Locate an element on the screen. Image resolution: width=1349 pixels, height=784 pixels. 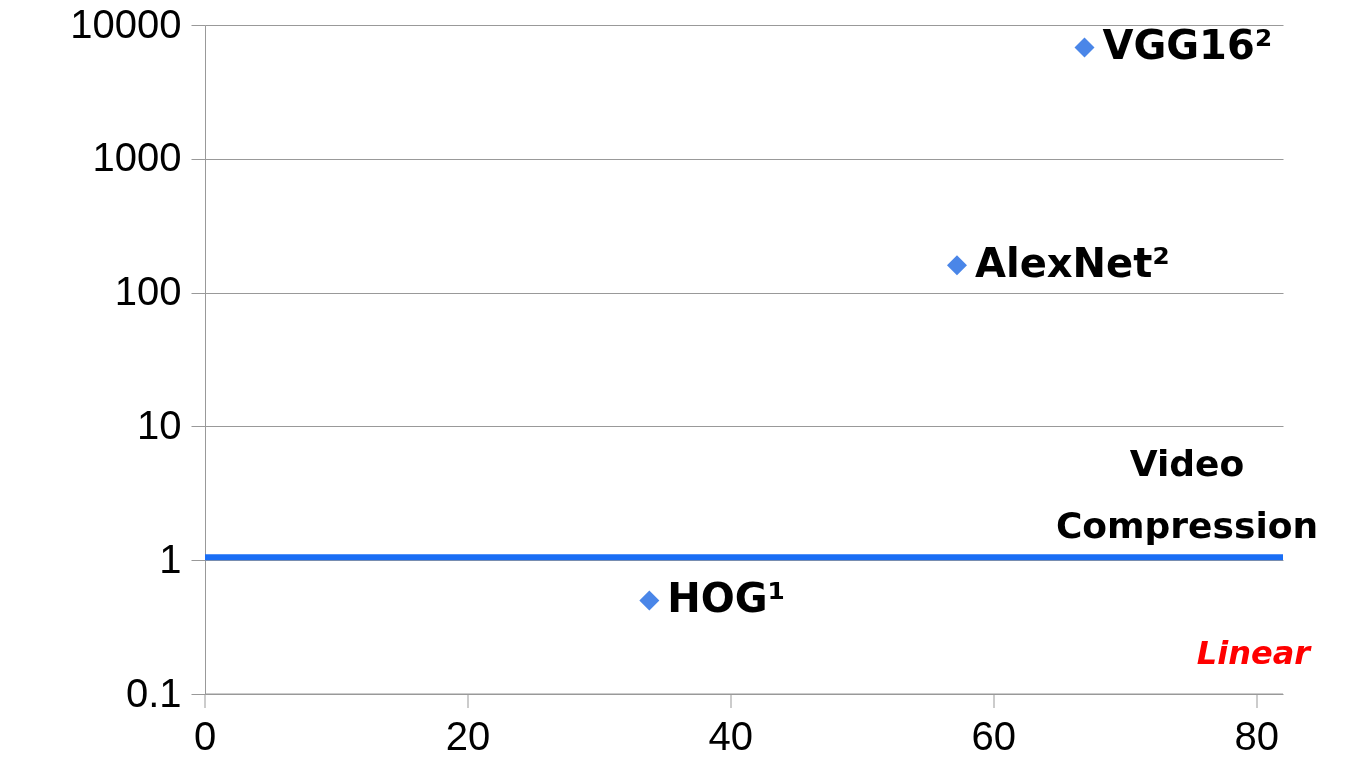
y-tick-label: 10 is located at coordinates (159, 424).